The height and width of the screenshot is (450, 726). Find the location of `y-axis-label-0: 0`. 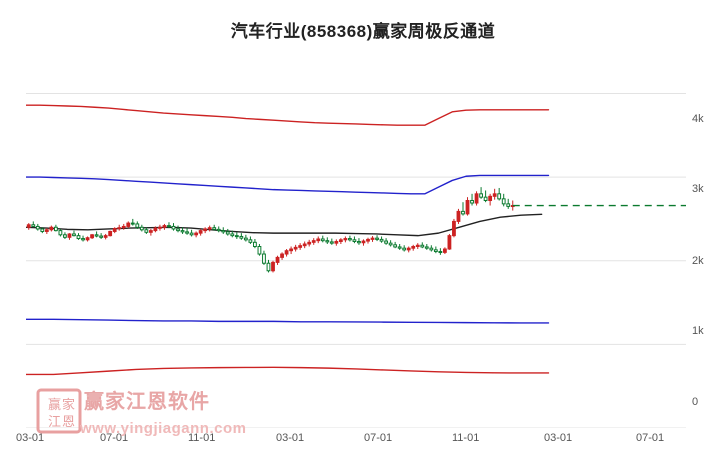

y-axis-label-0: 0 is located at coordinates (695, 402).